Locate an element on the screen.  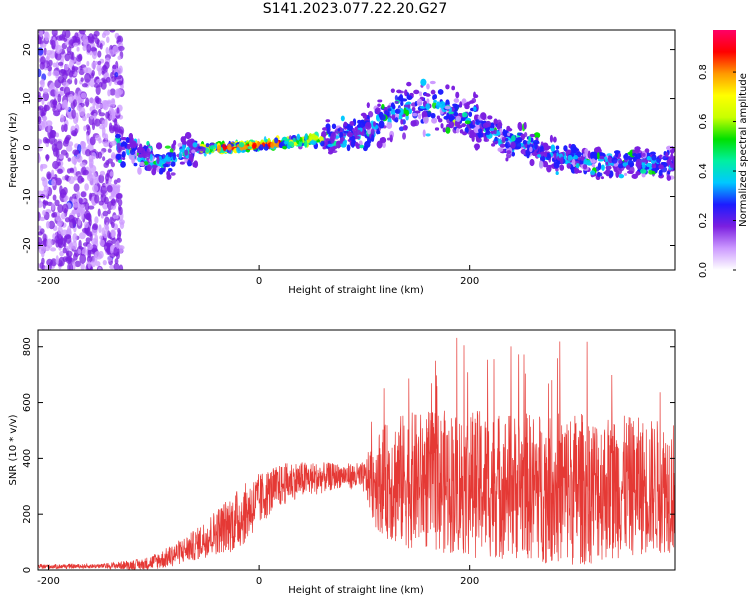
snr-y-label: SNR (10 * v/v) is located at coordinates (13, 449).